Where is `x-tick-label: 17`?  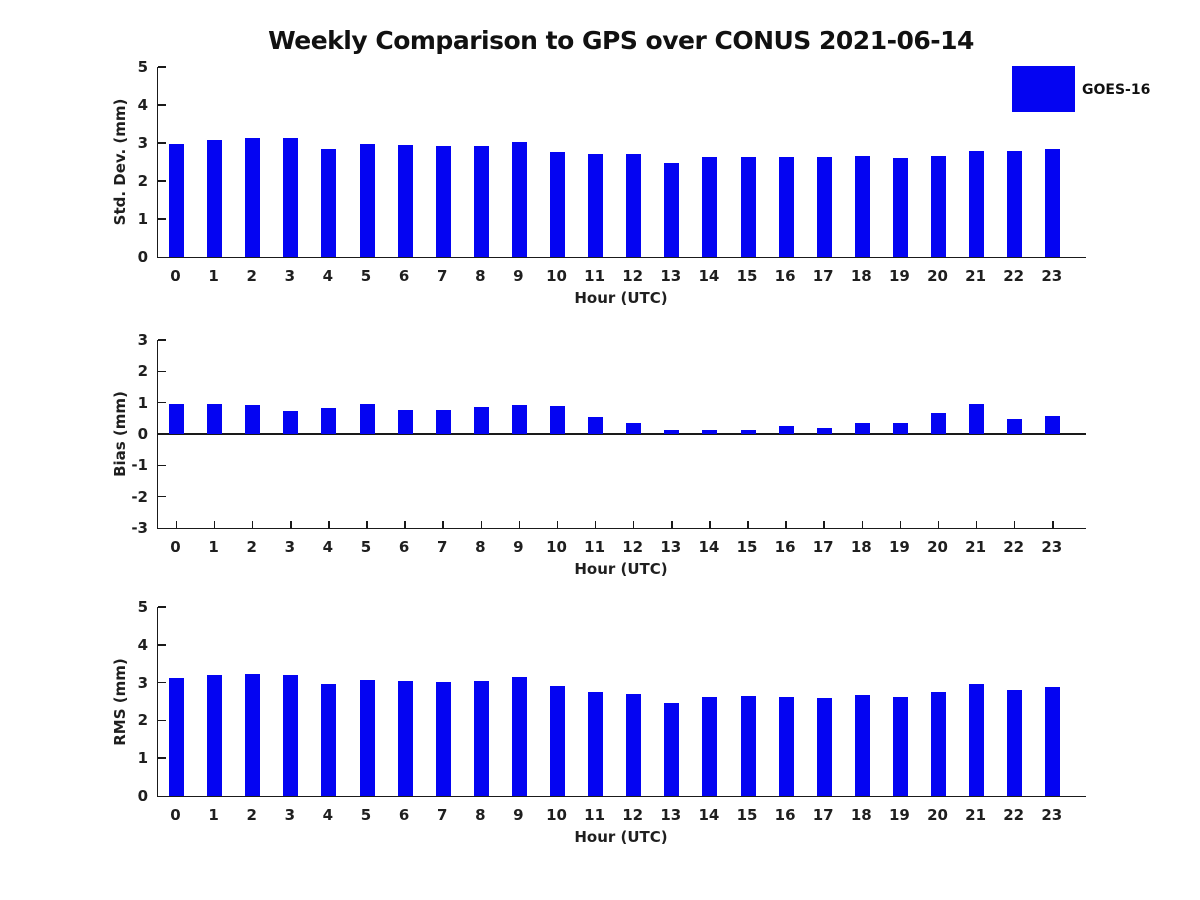
x-tick-label: 17 is located at coordinates (823, 276).